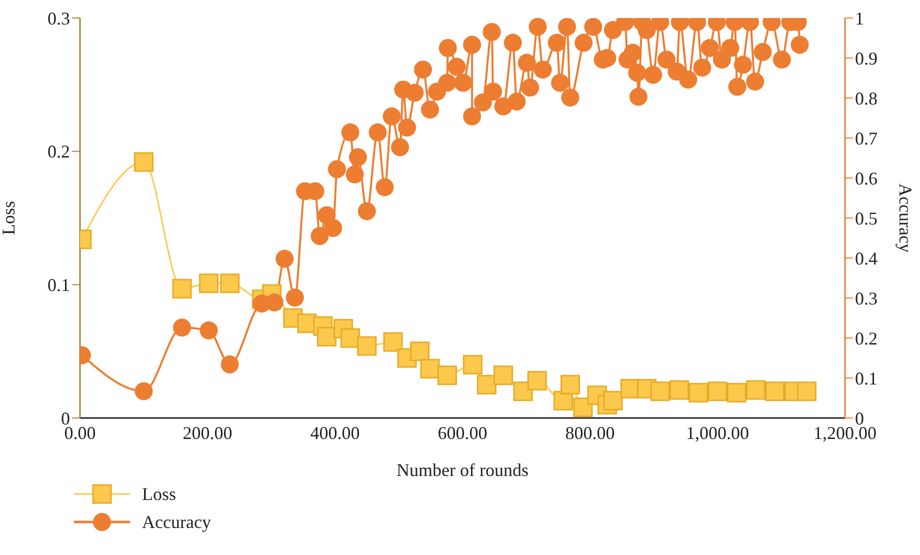  I want to click on legend-label: Loss, so click(159, 494).